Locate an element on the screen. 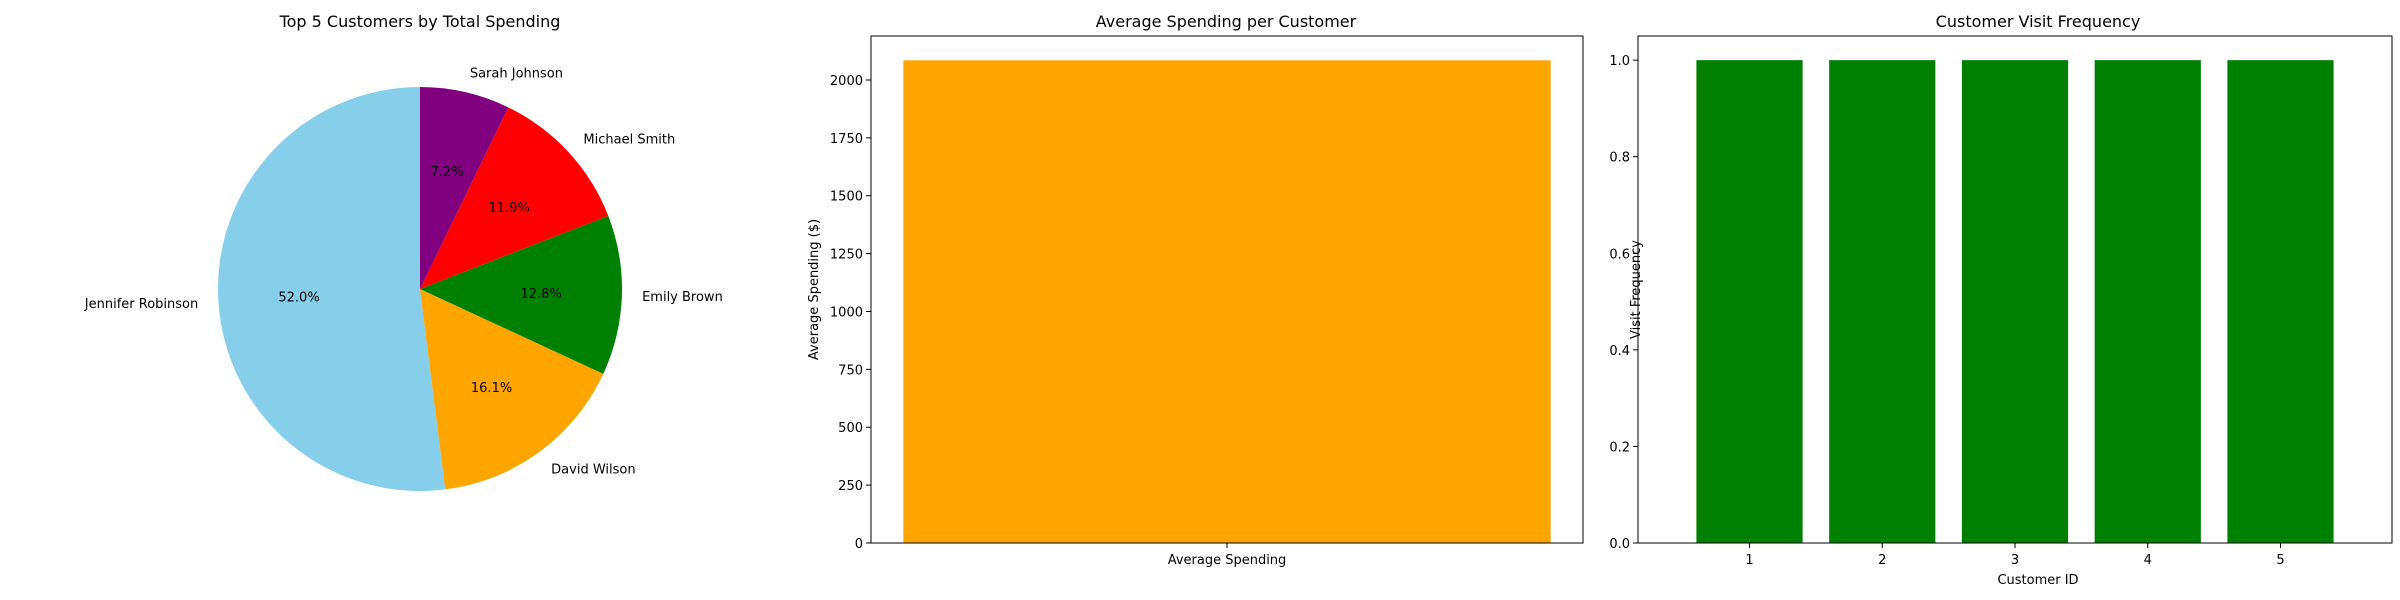 The height and width of the screenshot is (600, 2400). y-tick-label: 0.4 is located at coordinates (1619, 351).